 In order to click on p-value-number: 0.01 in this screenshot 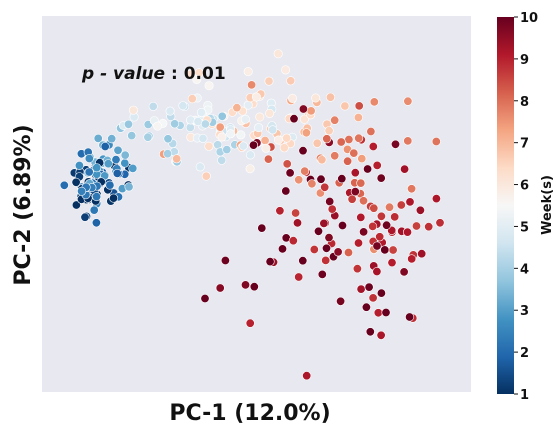, I will do `click(205, 74)`.